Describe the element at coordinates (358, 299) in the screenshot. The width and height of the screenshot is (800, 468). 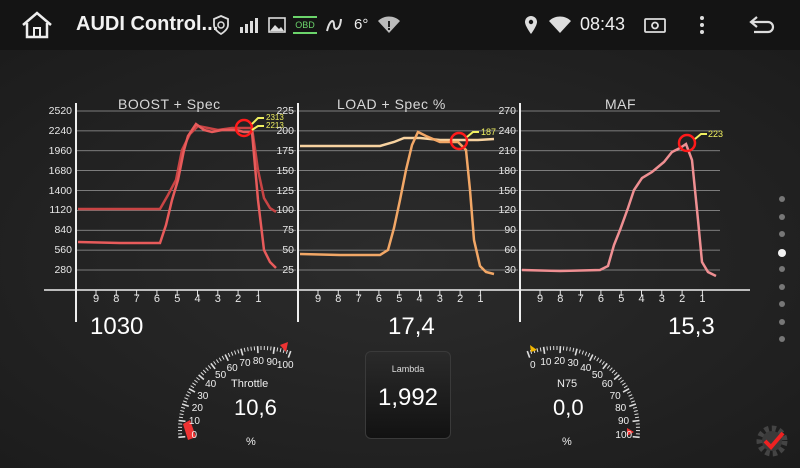
I see `x-tick-label: 7` at that location.